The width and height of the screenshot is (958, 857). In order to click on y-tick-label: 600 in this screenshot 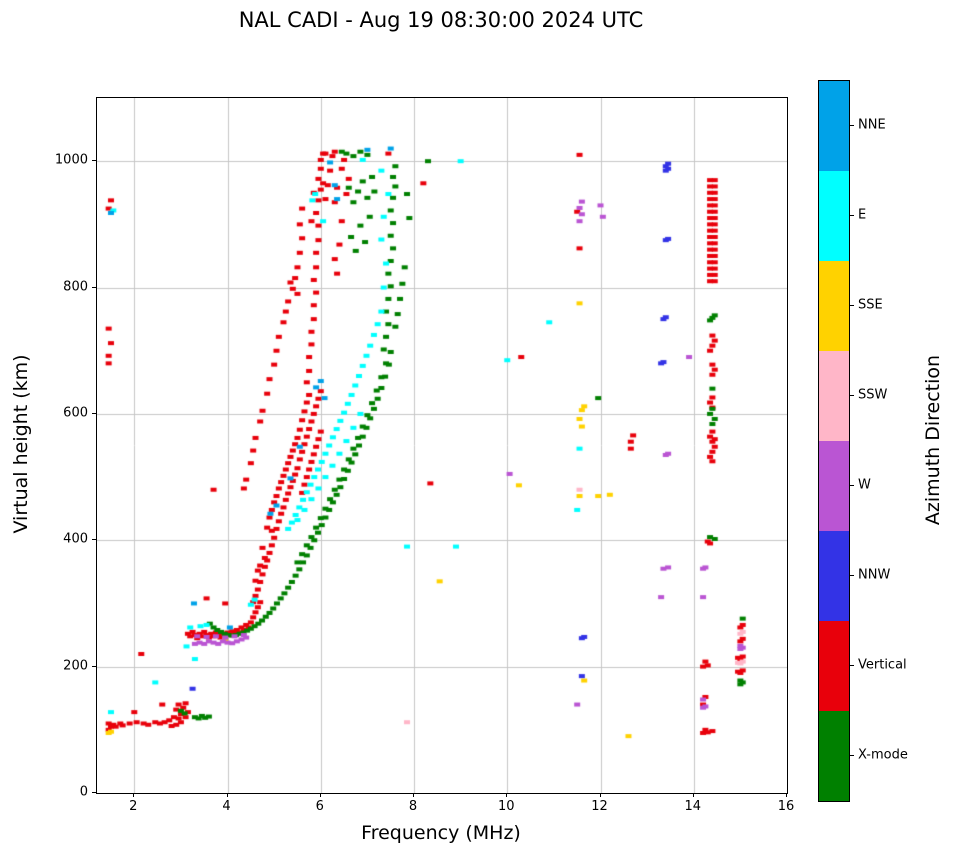, I will do `click(75, 413)`.